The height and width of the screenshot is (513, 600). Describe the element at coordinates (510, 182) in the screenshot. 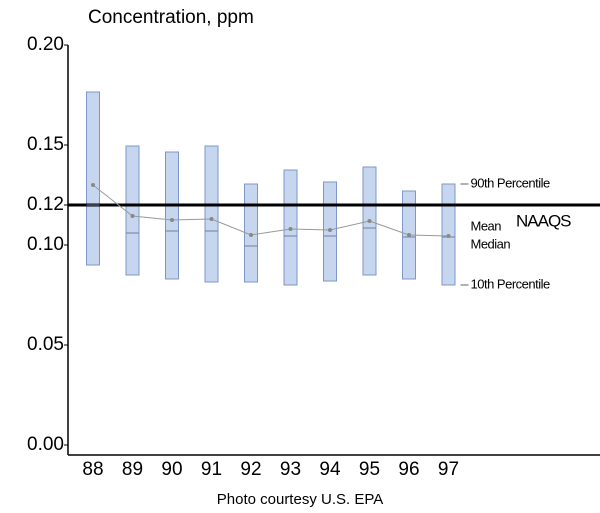

I see `series-label: 90th Percentile` at that location.